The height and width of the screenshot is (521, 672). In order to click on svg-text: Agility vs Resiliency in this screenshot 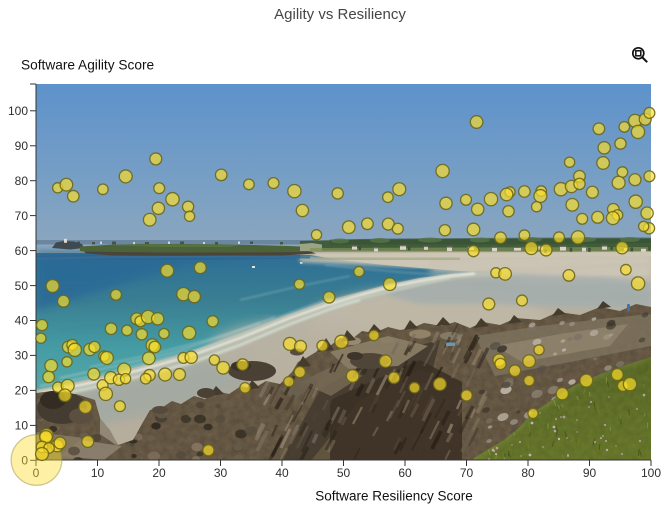, I will do `click(340, 14)`.